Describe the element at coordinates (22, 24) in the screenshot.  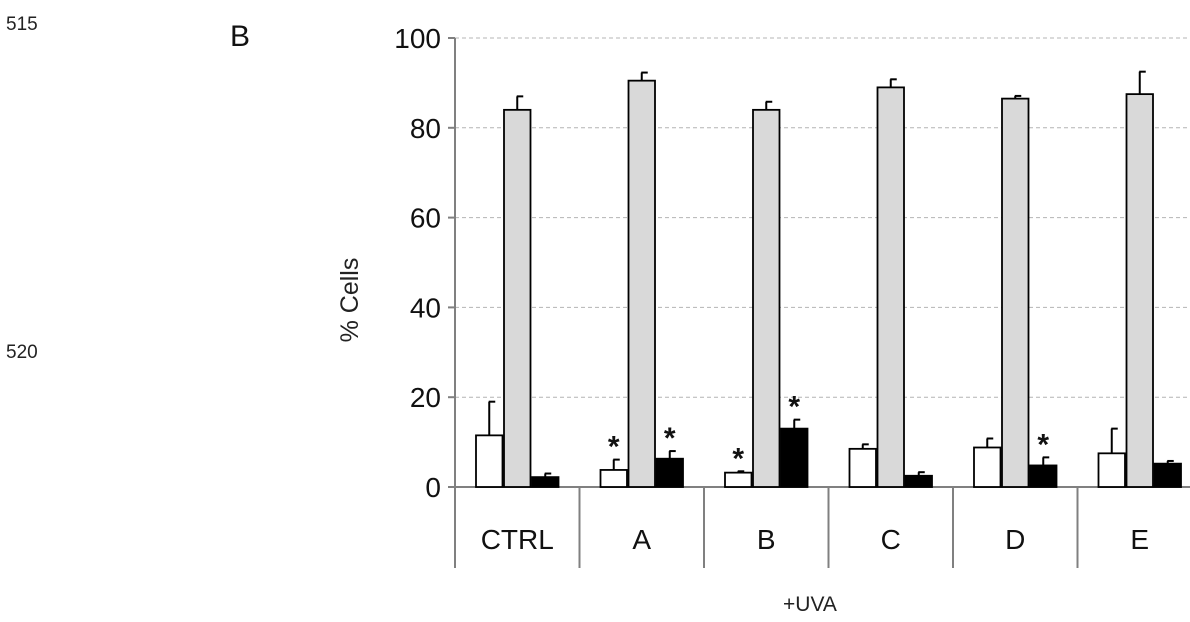
I see `line-number-515: 515` at that location.